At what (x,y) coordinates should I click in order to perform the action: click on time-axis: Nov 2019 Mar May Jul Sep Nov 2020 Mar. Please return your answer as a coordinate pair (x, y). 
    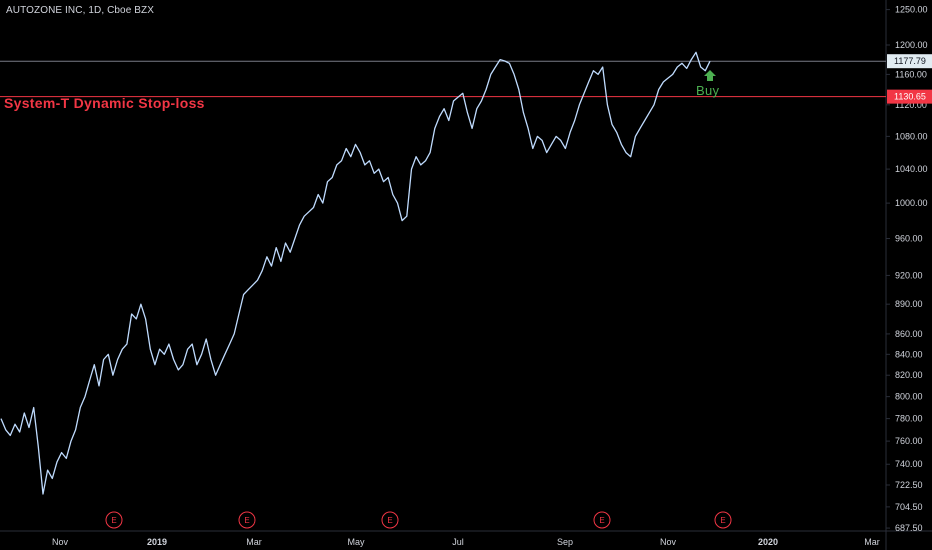
    Looking at the image, I should click on (466, 542).